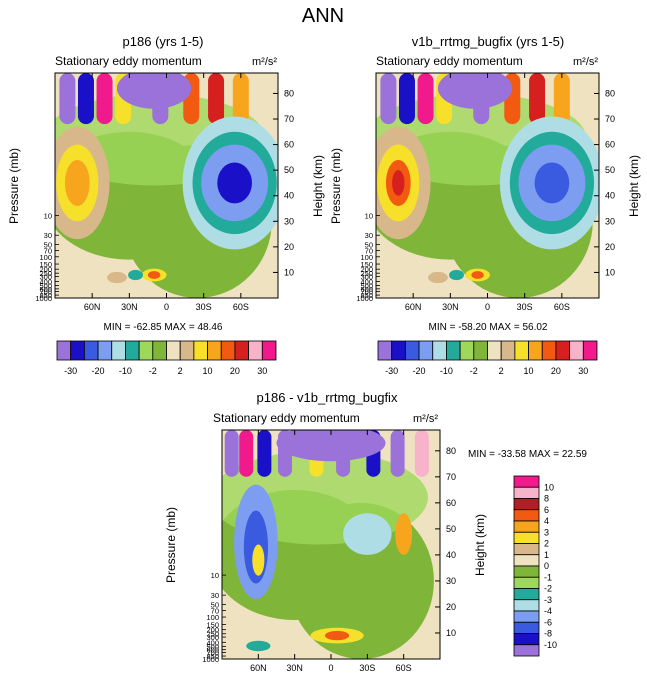  I want to click on y-tick-label-height: 40, so click(451, 555).